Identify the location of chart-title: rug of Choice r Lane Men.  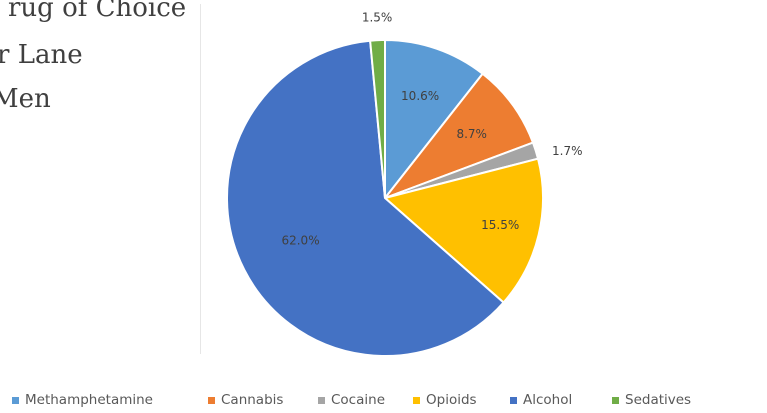
(105, 65).